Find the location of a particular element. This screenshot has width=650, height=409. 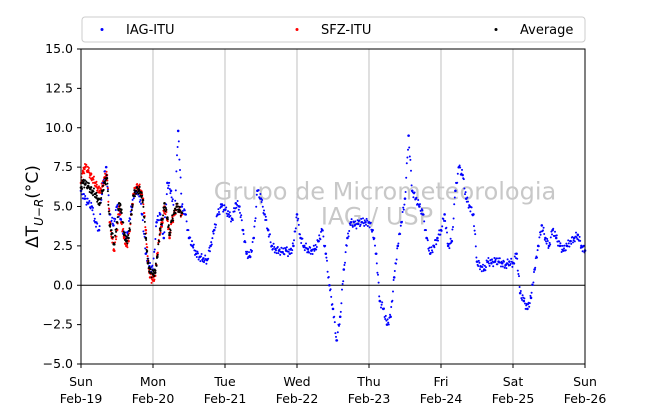

x-tick-label-date: Feb-23 is located at coordinates (369, 398).